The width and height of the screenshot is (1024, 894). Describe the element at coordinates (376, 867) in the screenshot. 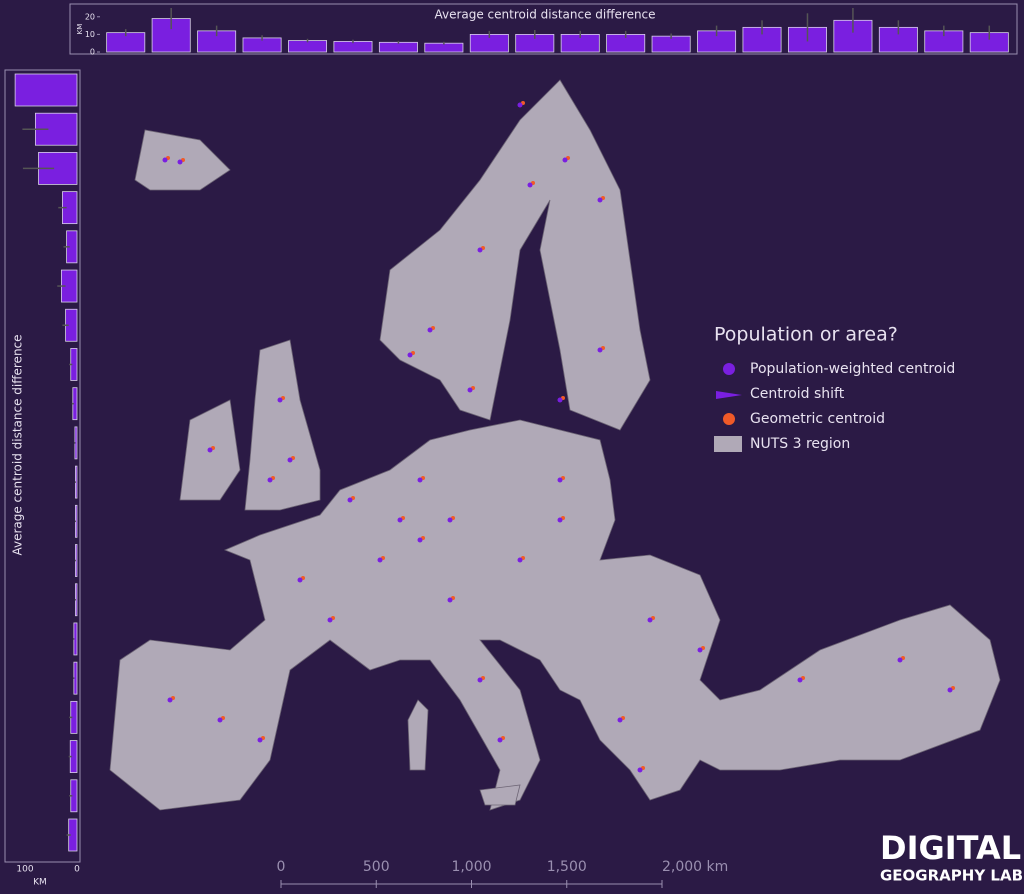

I see `scale-label: 500` at that location.